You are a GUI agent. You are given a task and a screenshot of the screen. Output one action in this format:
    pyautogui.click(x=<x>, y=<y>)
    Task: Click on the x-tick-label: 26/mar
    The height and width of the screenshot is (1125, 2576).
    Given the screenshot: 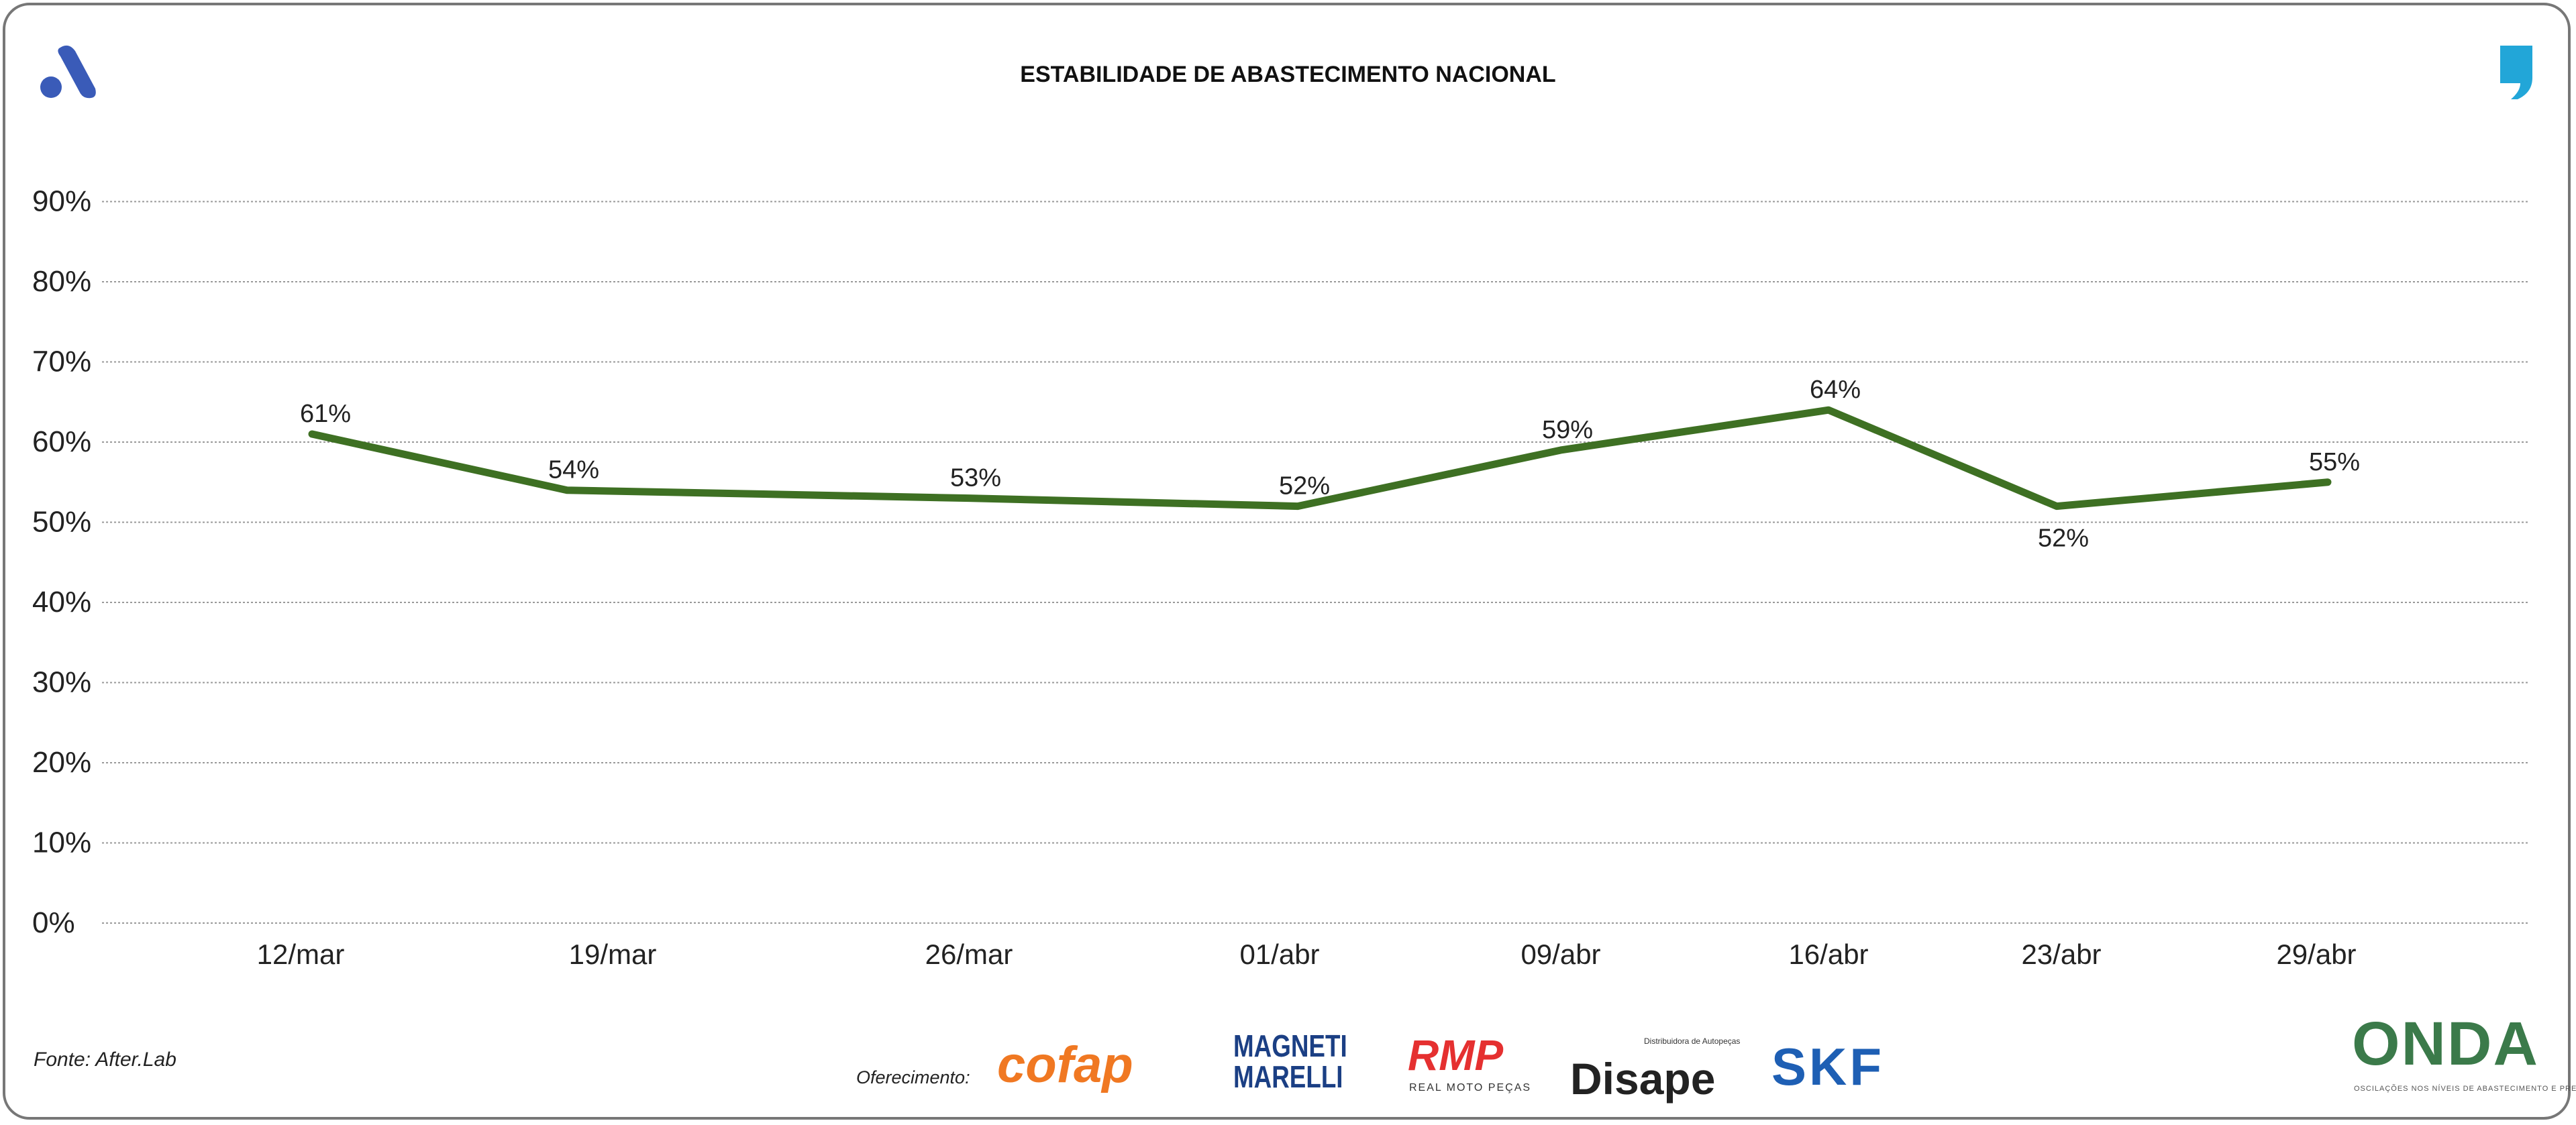 What is the action you would take?
    pyautogui.click(x=969, y=954)
    